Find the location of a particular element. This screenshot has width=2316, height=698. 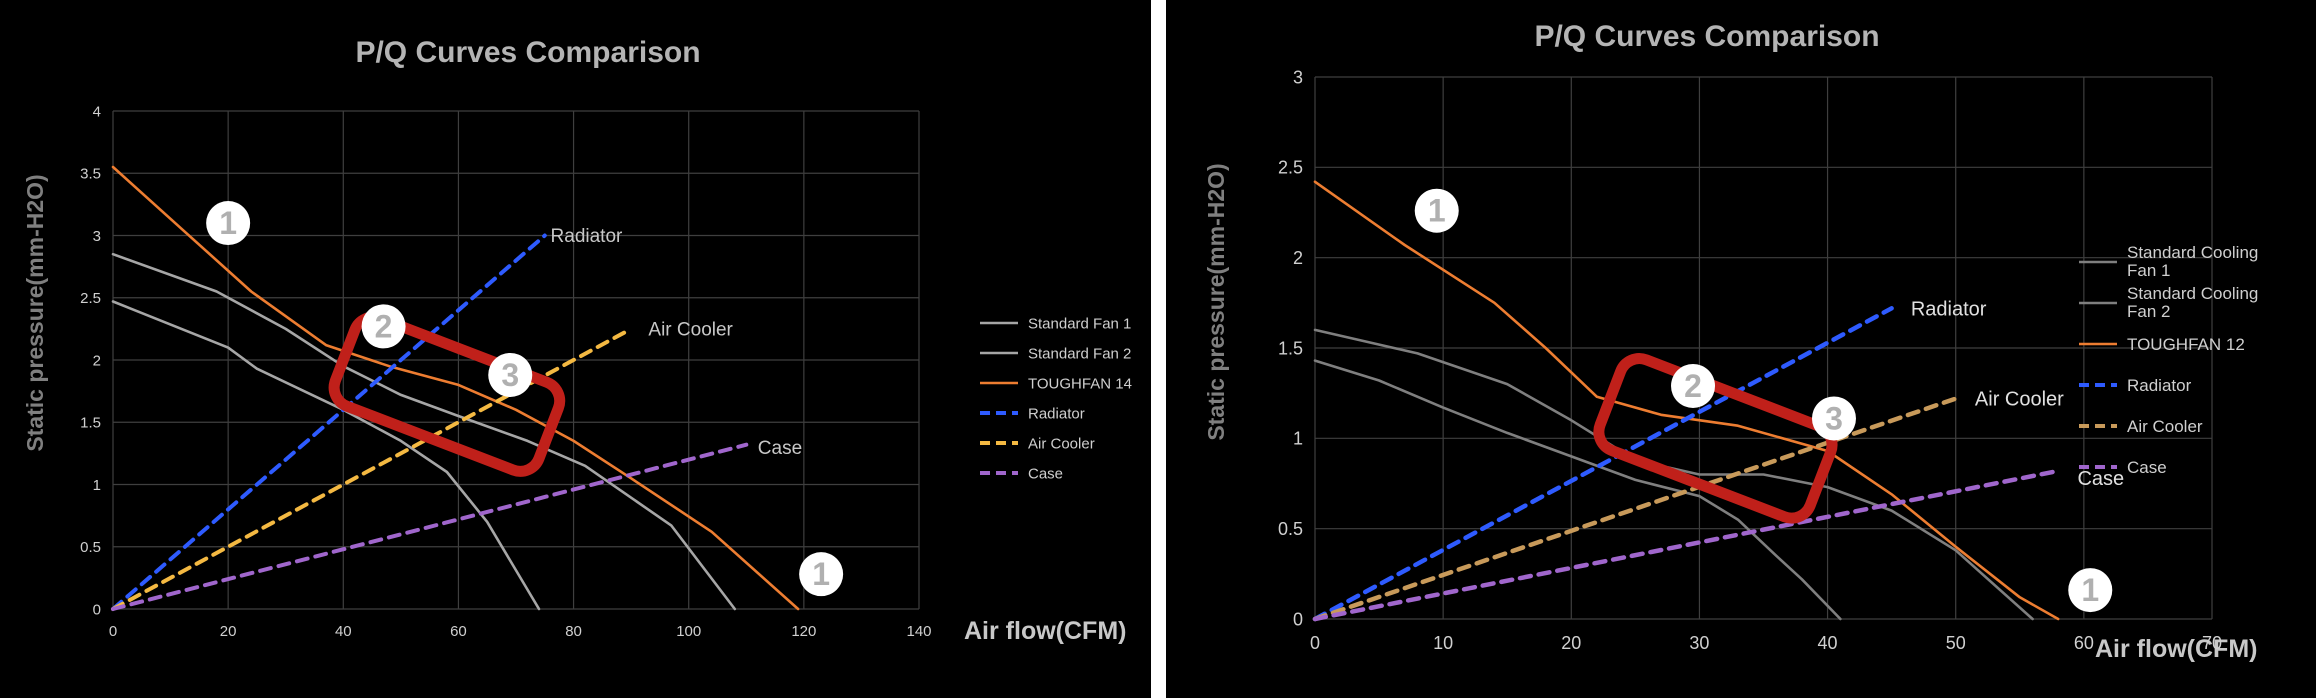

x-tick-label: 80 is located at coordinates (573, 631).